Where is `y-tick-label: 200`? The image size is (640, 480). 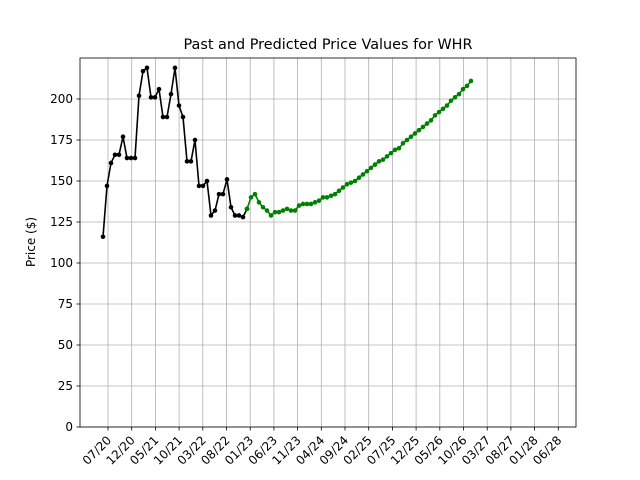 y-tick-label: 200 is located at coordinates (61, 99).